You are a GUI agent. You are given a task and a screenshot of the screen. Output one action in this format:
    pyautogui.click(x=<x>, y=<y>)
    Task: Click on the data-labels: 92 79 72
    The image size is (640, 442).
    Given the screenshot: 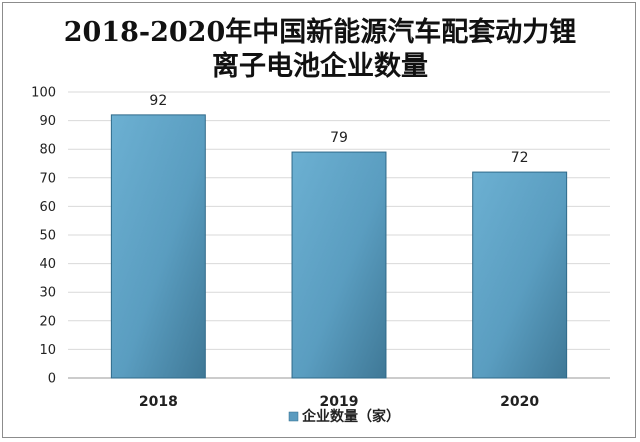 What is the action you would take?
    pyautogui.click(x=338, y=129)
    